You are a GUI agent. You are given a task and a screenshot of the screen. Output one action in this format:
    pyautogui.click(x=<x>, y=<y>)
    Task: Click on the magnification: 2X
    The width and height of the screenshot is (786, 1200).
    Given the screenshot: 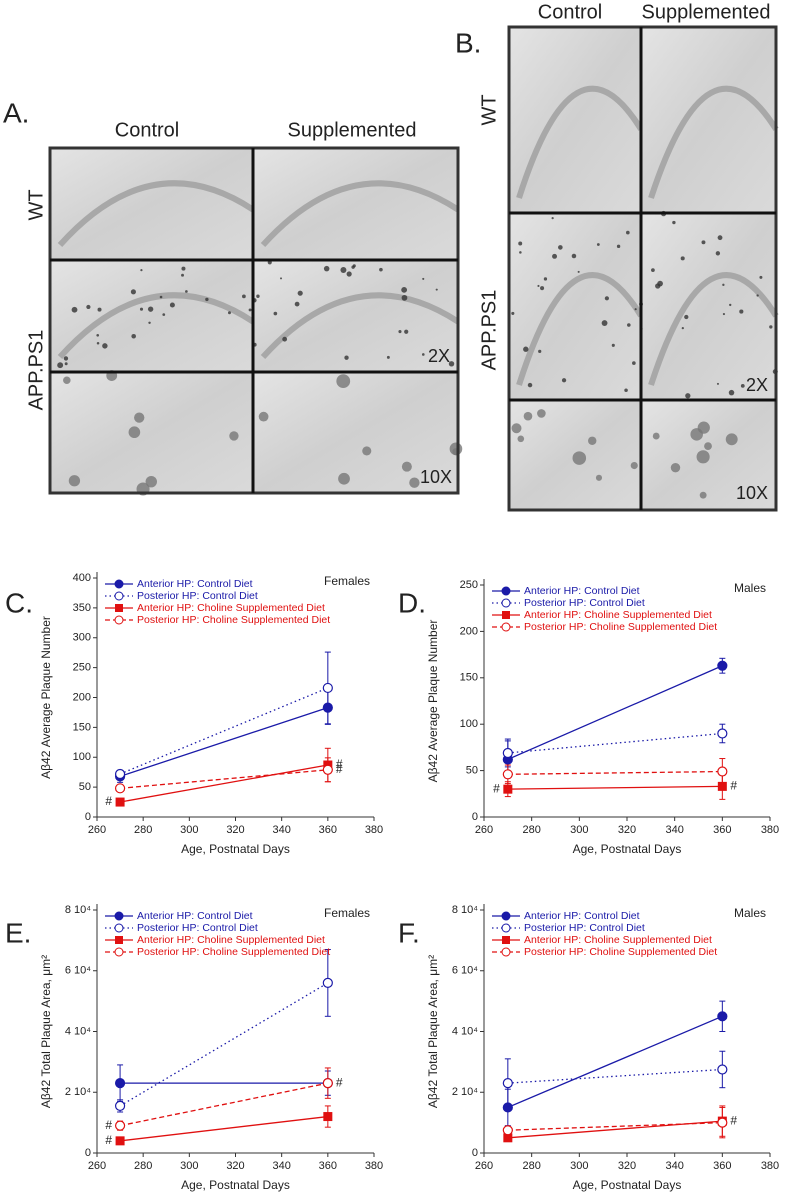 What is the action you would take?
    pyautogui.click(x=757, y=385)
    